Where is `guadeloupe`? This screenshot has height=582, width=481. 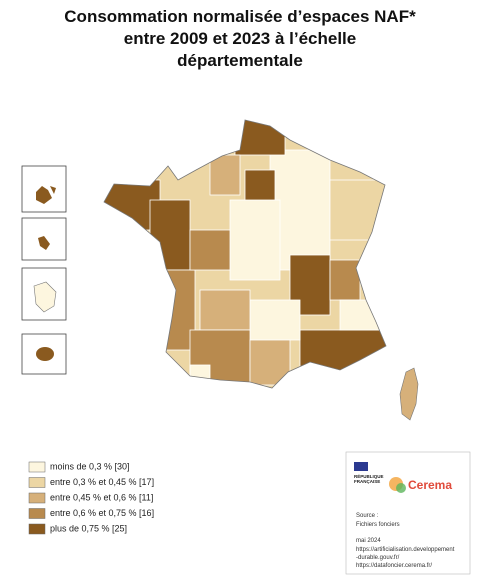 guadeloupe is located at coordinates (46, 195).